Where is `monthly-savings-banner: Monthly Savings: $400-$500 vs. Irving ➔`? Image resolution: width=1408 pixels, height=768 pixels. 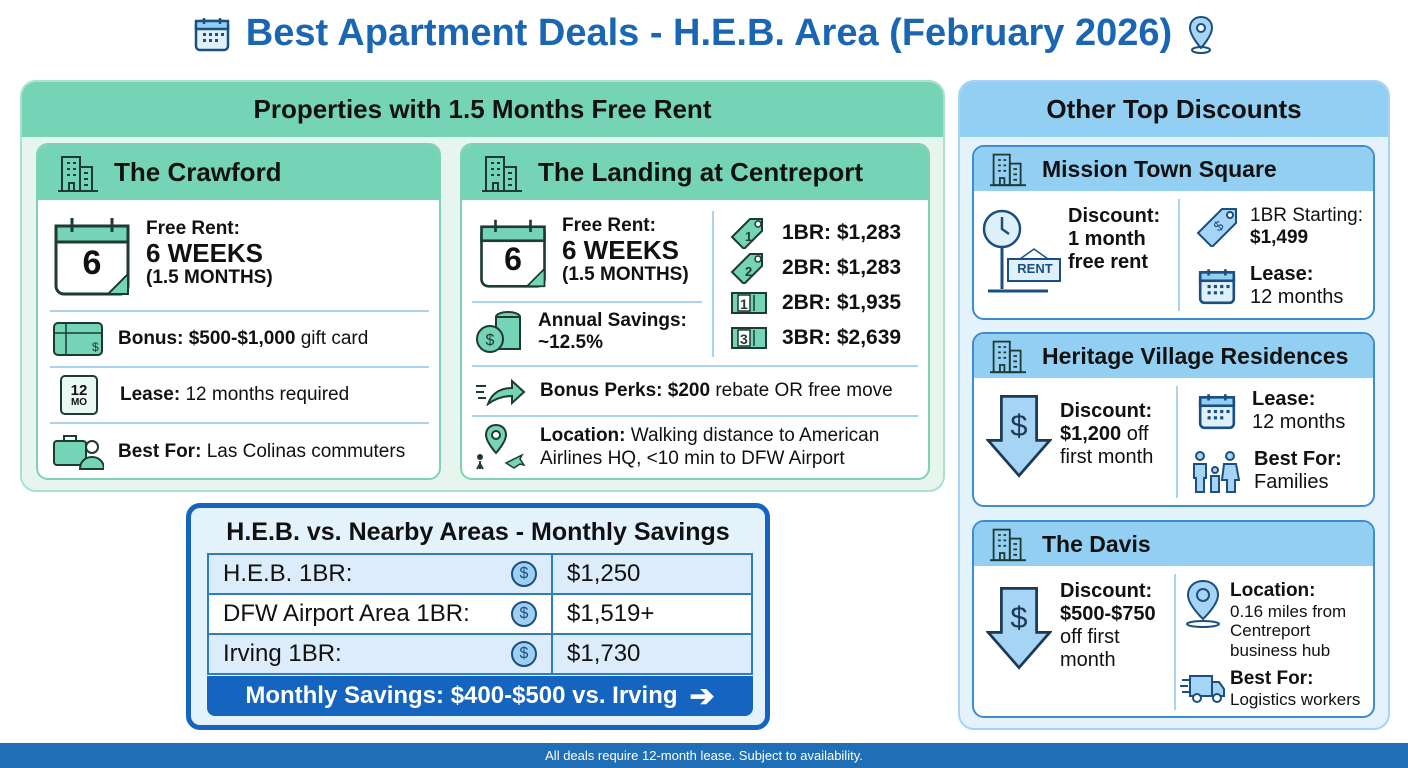 monthly-savings-banner: Monthly Savings: $400-$500 vs. Irving ➔ is located at coordinates (480, 696).